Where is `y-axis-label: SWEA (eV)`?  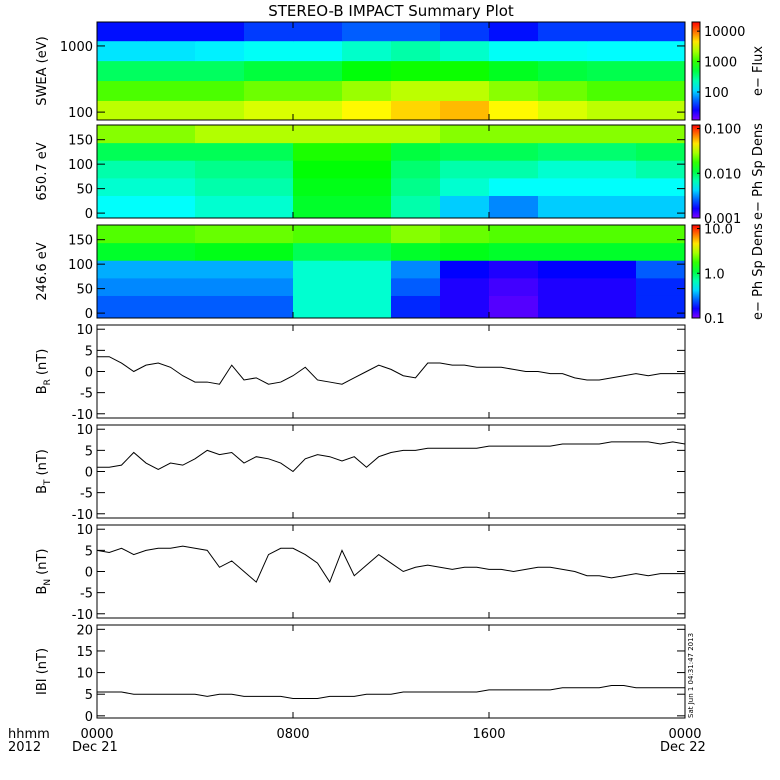
y-axis-label: SWEA (eV) is located at coordinates (42, 70).